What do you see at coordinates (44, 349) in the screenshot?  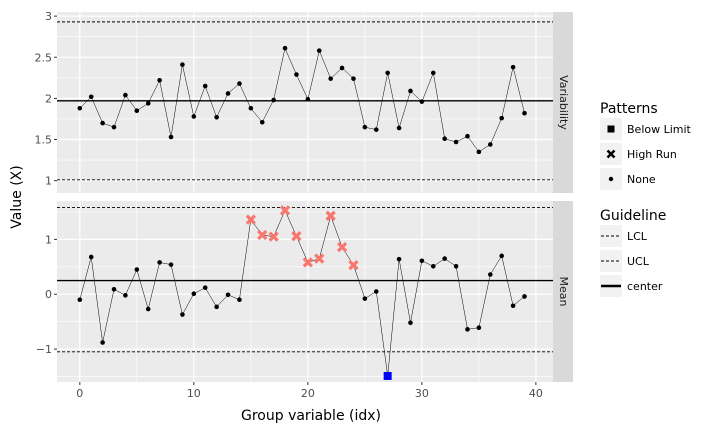 I see `y-tick-label: −1` at bounding box center [44, 349].